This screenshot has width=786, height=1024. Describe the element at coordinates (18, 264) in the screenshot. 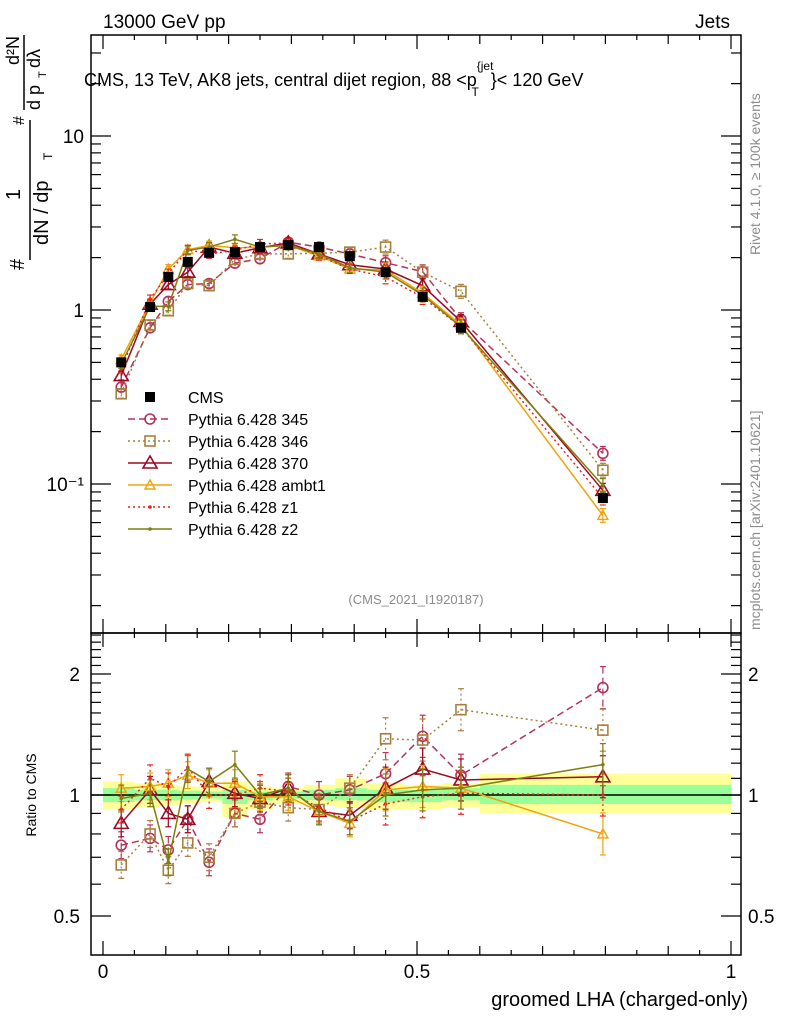

I see `y-label-hash1: #` at that location.